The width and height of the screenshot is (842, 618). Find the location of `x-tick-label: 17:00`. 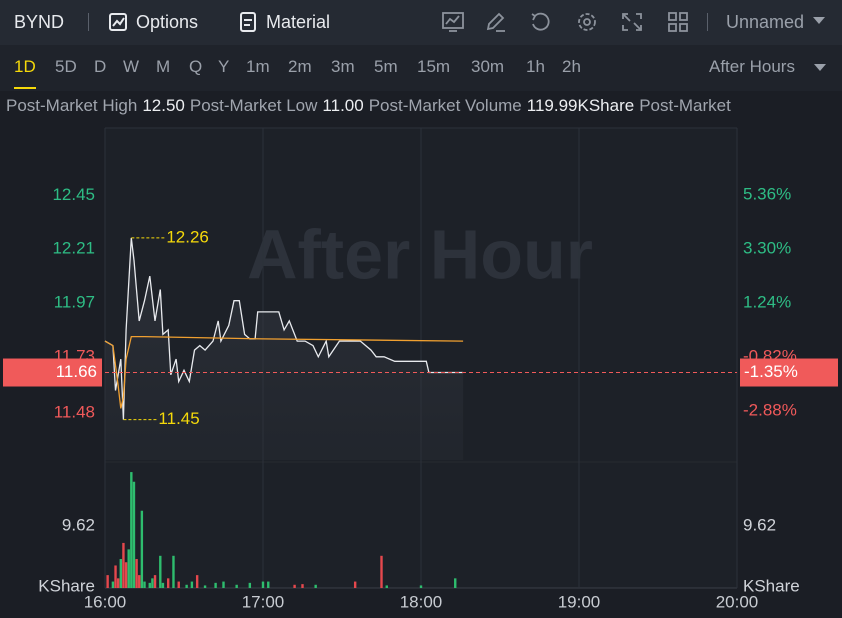

x-tick-label: 17:00 is located at coordinates (263, 601).